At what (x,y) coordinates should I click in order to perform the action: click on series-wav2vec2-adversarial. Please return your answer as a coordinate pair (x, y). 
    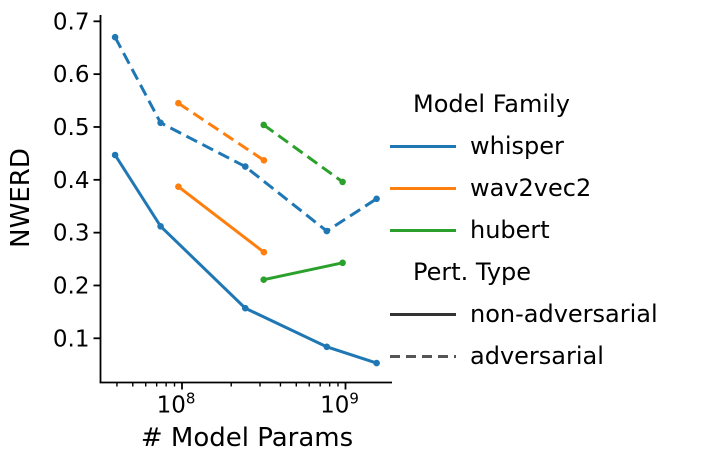
    Looking at the image, I should click on (221, 131).